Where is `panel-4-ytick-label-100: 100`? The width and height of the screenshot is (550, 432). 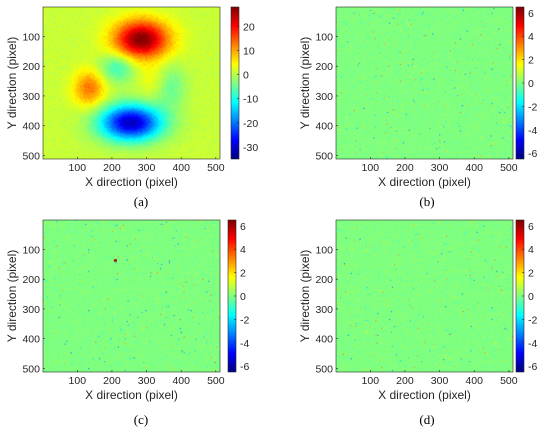 panel-4-ytick-label-100: 100 is located at coordinates (324, 250).